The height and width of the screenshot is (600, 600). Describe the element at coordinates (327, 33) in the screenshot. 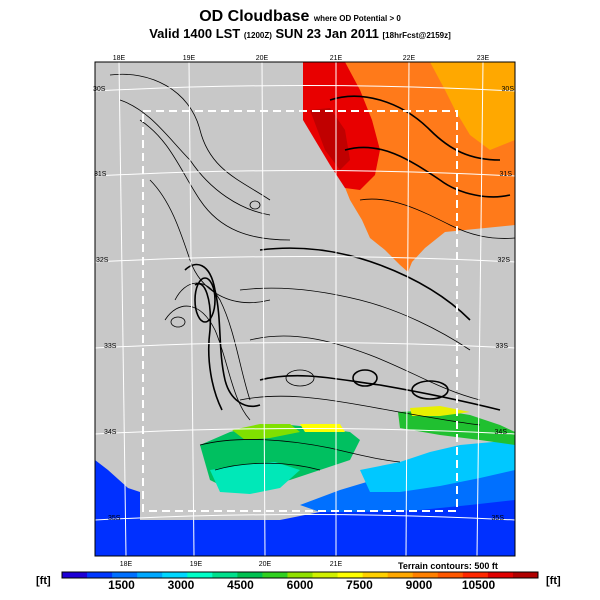

I see `valid-date: SUN 23 Jan 2011` at that location.